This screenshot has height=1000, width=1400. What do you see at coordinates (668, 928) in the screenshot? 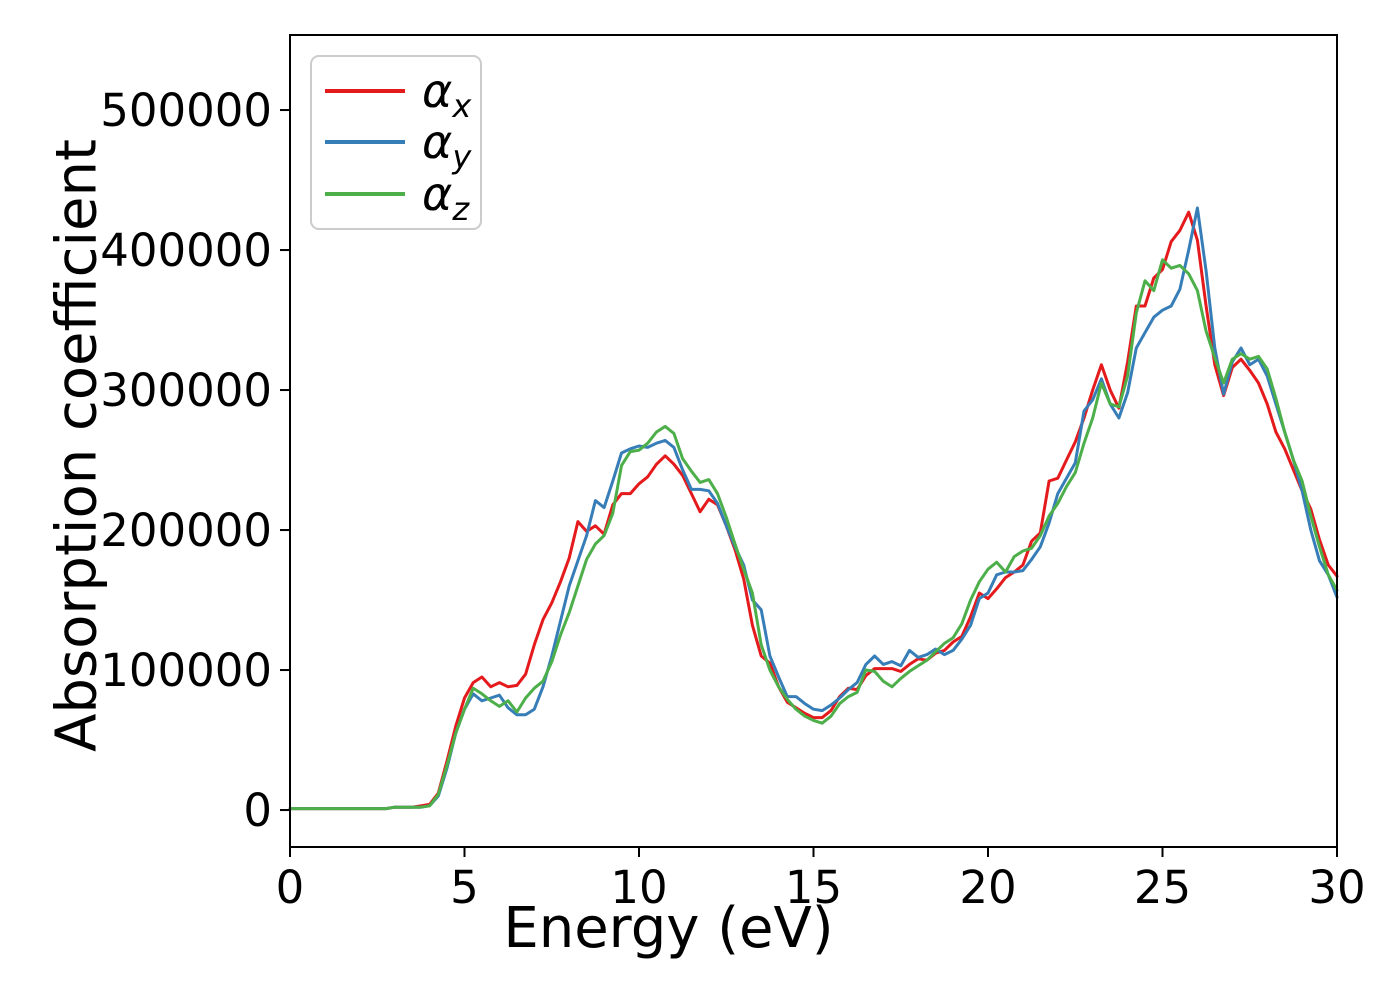
I see `x-axis-label: Energy (eV)` at bounding box center [668, 928].